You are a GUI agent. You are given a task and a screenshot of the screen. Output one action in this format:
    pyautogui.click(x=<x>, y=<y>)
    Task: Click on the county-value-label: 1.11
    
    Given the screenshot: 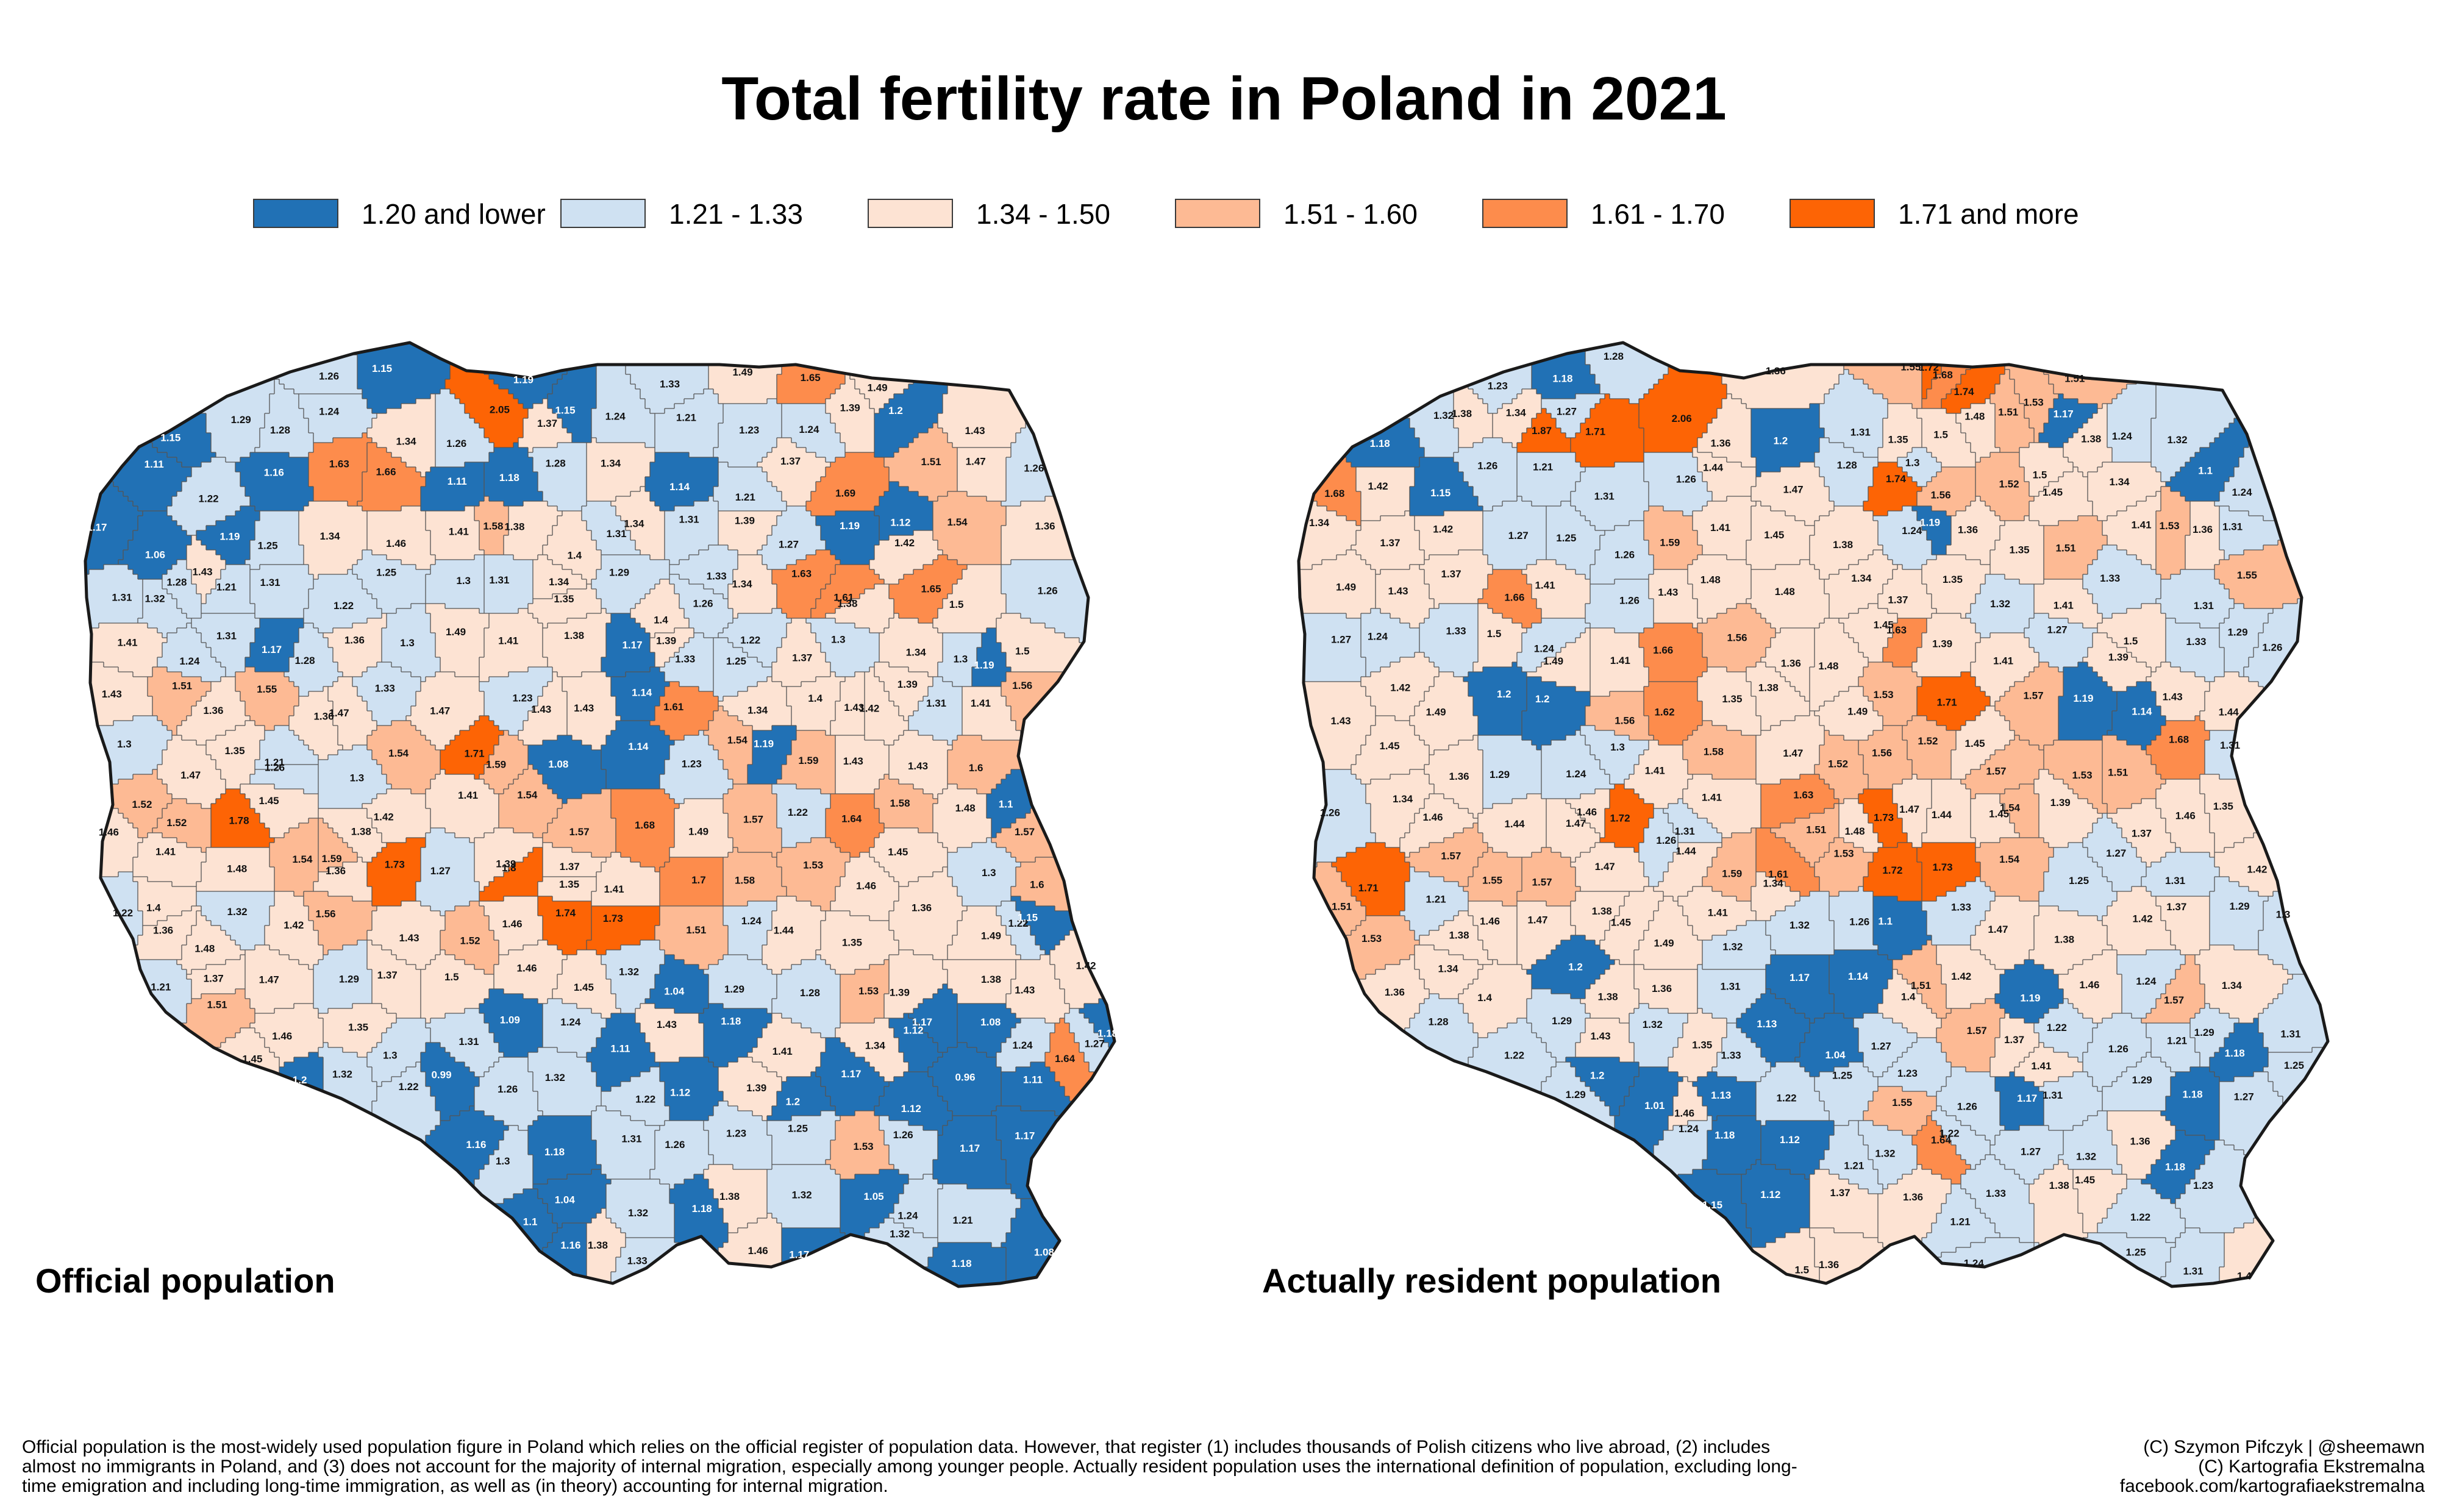 What is the action you would take?
    pyautogui.click(x=154, y=464)
    